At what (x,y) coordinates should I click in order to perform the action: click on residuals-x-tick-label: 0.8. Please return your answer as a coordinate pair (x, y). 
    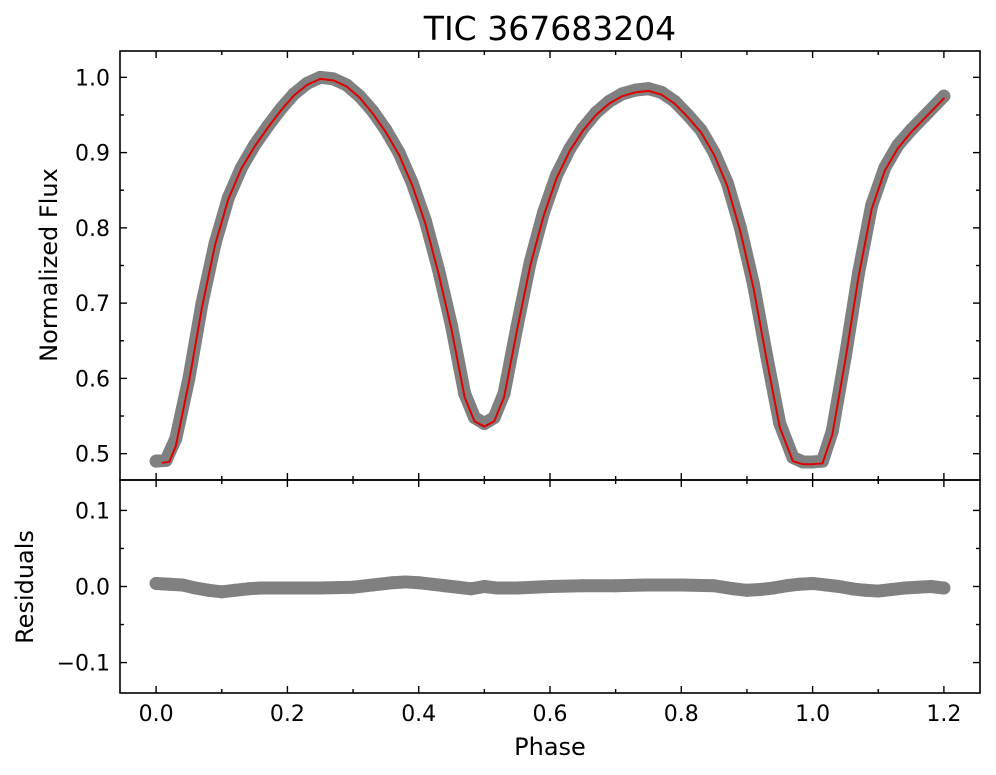
    Looking at the image, I should click on (681, 714).